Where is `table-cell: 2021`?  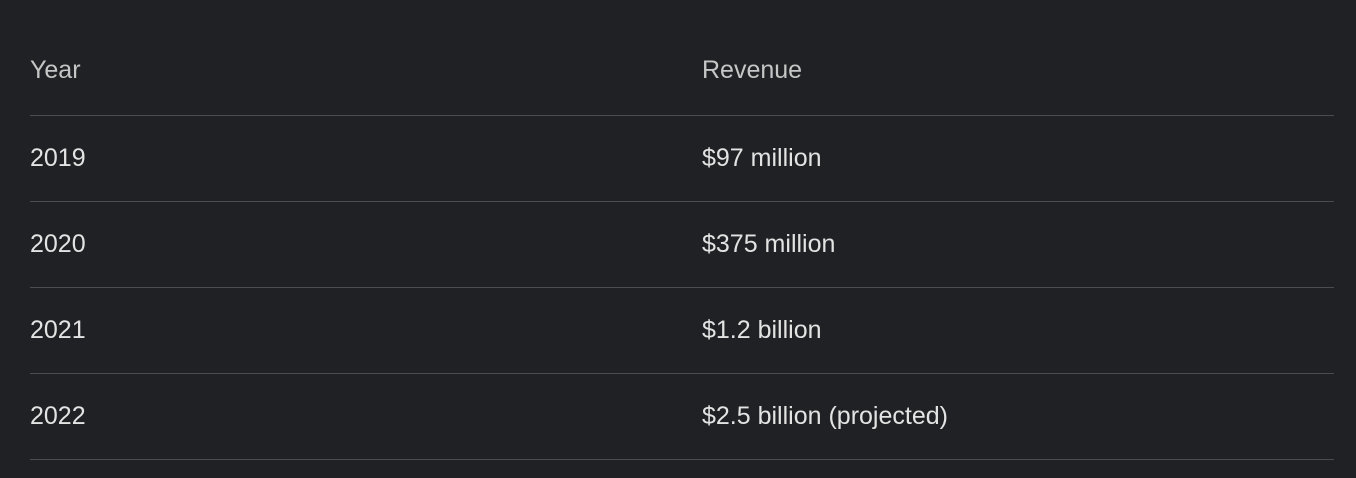
table-cell: 2021 is located at coordinates (58, 330).